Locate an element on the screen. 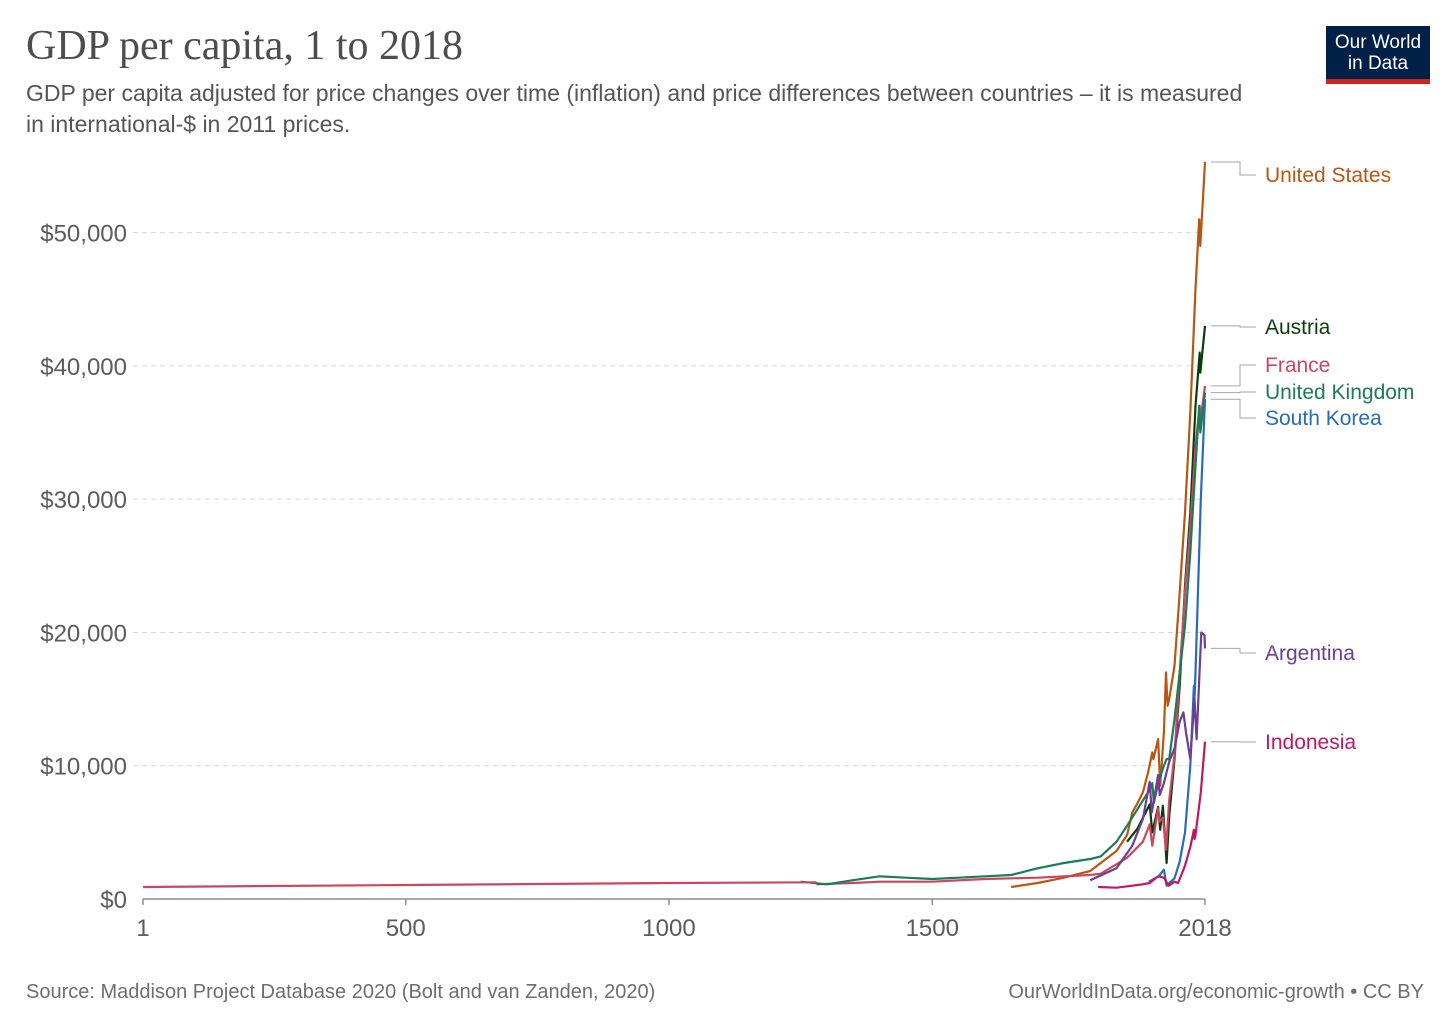  label-connector-south-korea is located at coordinates (1233, 408).